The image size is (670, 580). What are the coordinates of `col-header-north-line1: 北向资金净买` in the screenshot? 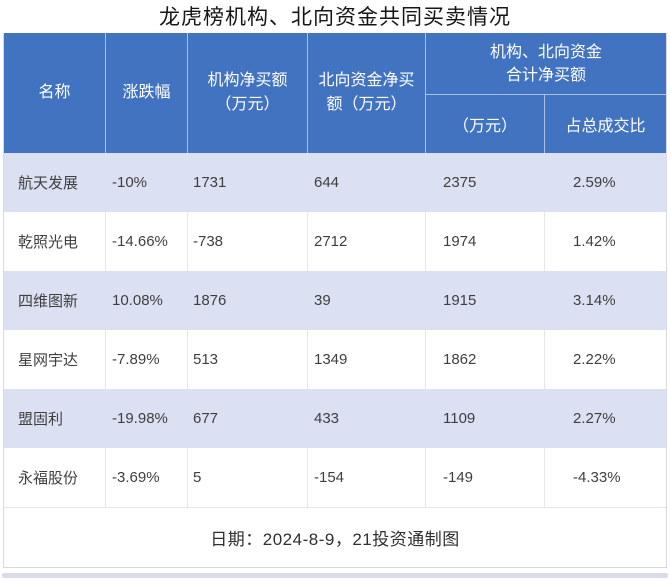 It's located at (366, 80).